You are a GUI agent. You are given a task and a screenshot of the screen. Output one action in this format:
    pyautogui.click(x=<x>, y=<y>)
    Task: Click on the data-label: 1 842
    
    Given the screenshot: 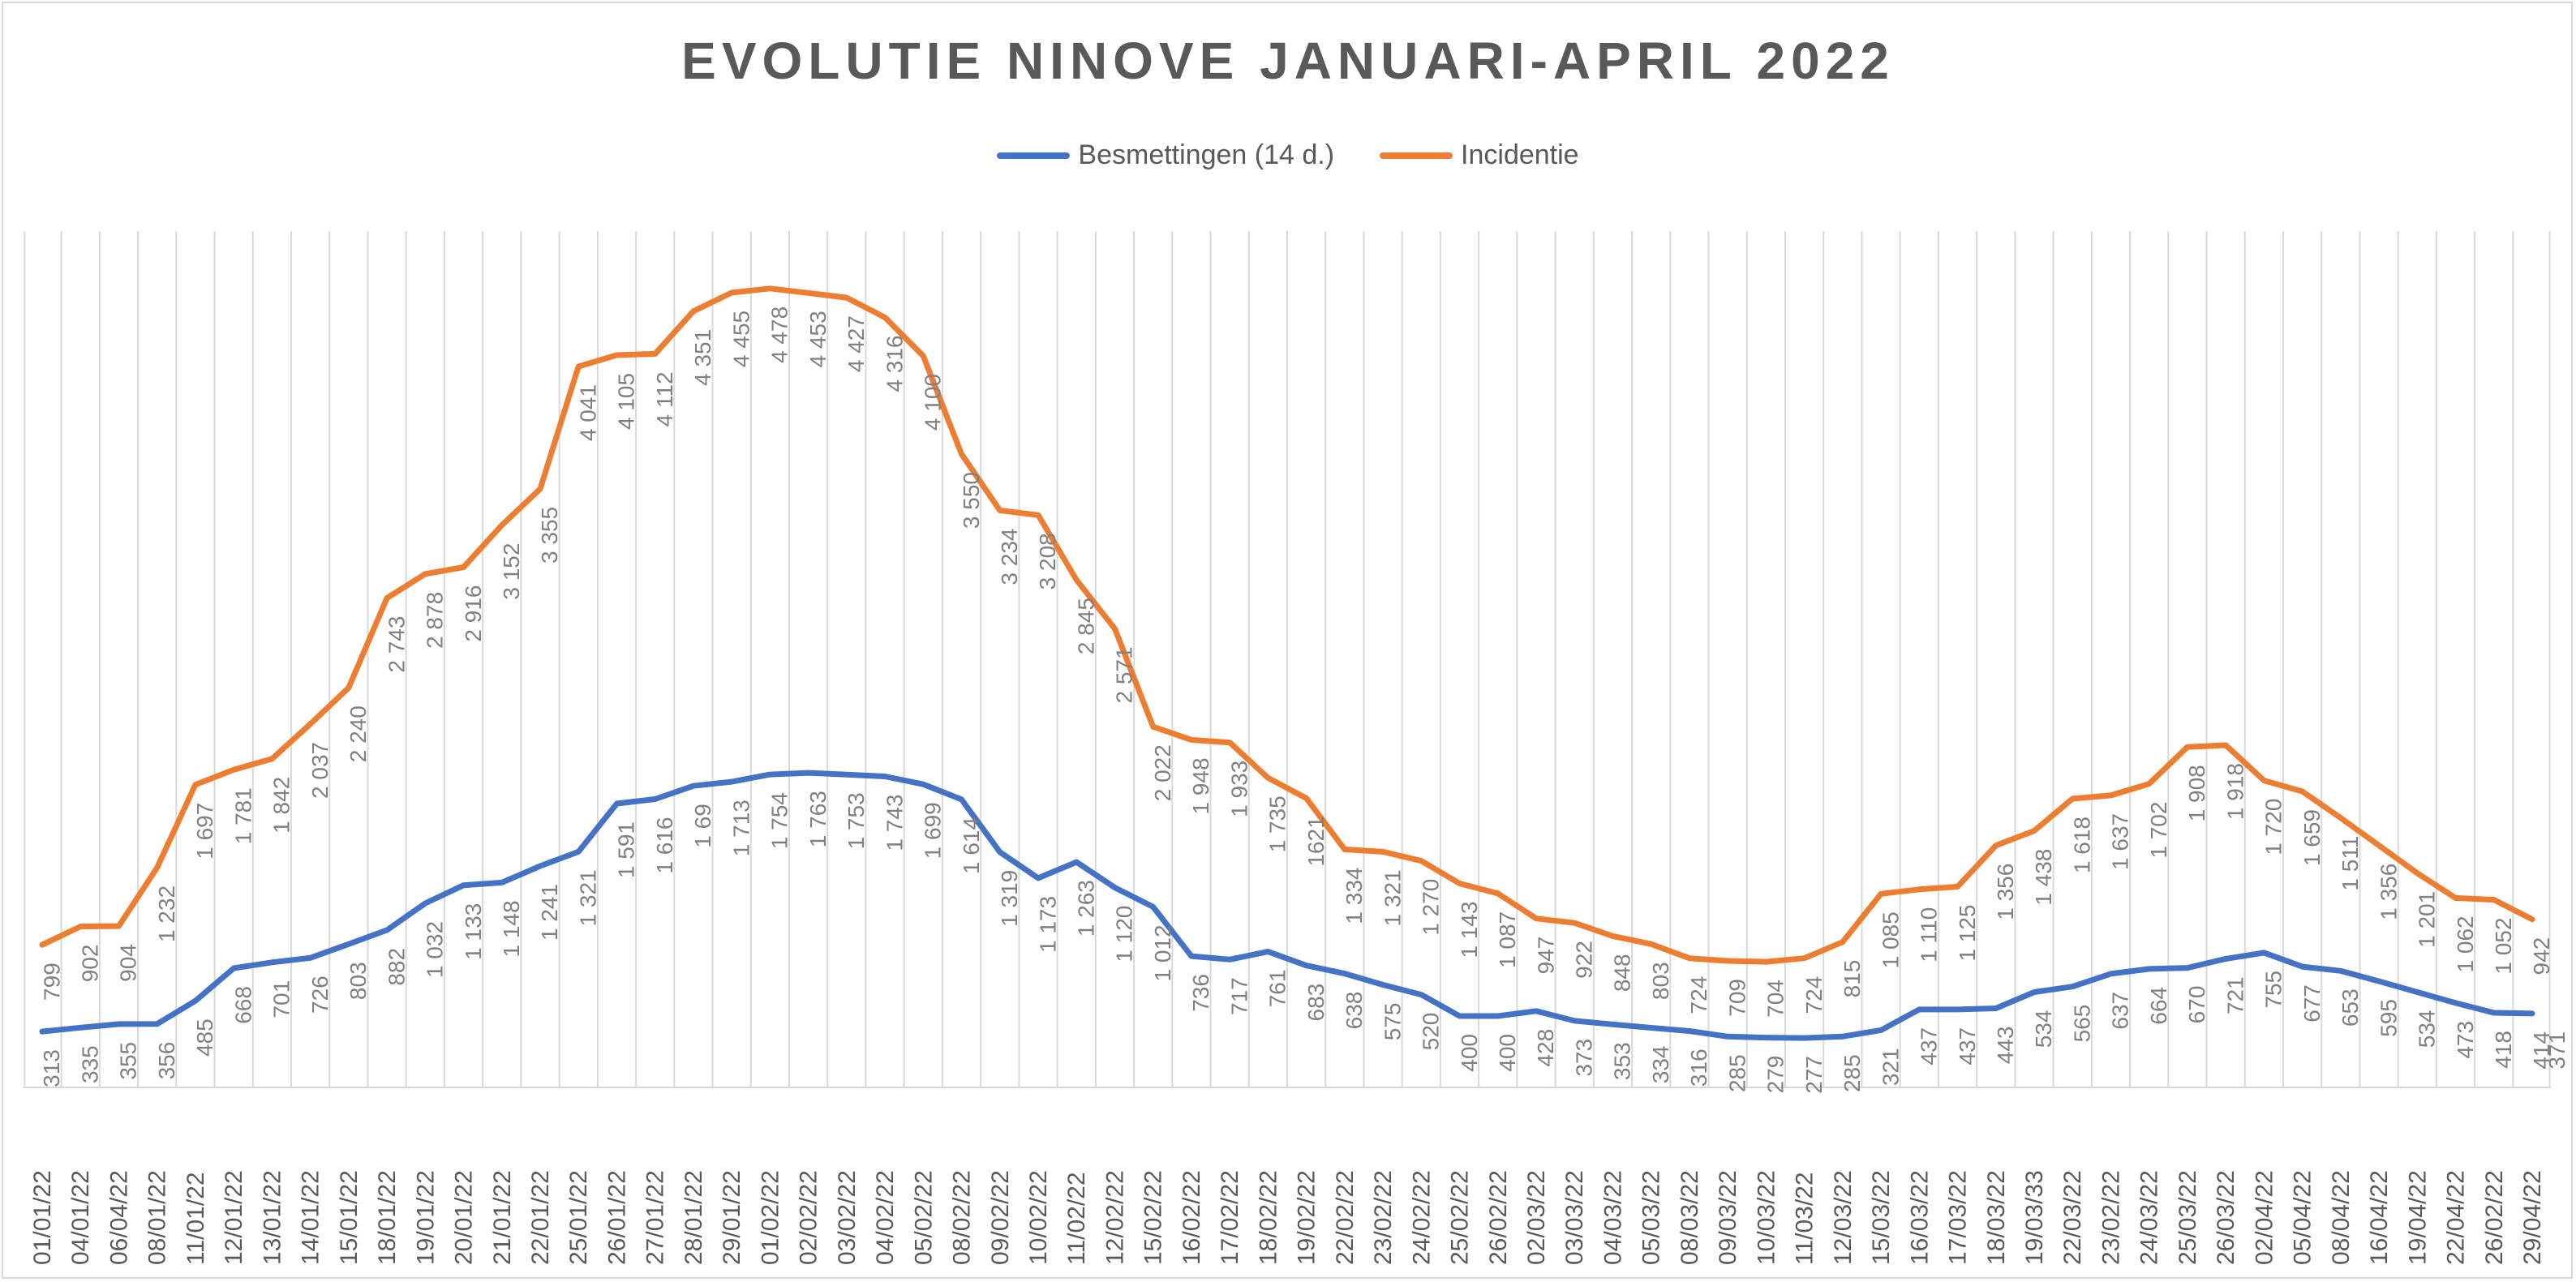 What is the action you would take?
    pyautogui.click(x=281, y=805)
    